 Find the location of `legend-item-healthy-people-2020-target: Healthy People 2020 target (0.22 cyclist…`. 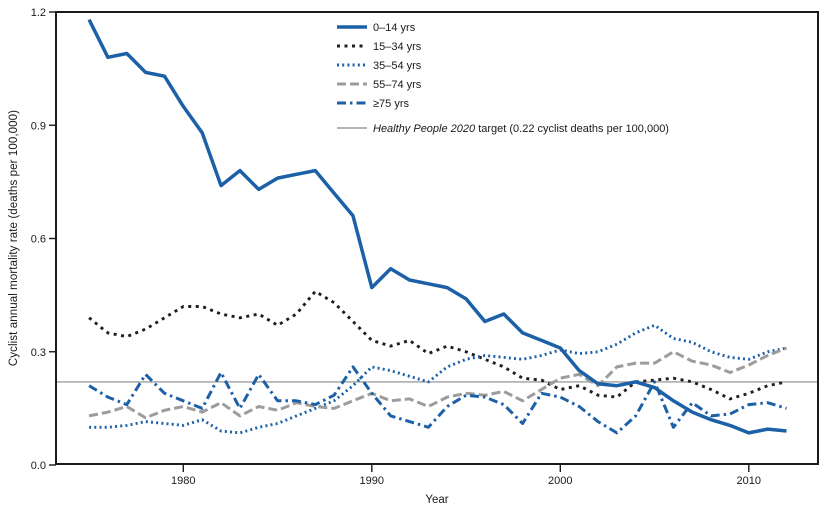

legend-item-healthy-people-2020-target: Healthy People 2020 target (0.22 cyclist… is located at coordinates (503, 129).